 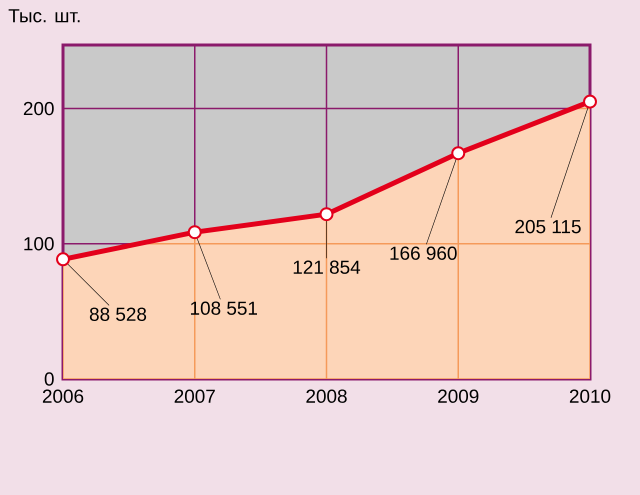 I want to click on annotation: 108 551, so click(x=224, y=308).